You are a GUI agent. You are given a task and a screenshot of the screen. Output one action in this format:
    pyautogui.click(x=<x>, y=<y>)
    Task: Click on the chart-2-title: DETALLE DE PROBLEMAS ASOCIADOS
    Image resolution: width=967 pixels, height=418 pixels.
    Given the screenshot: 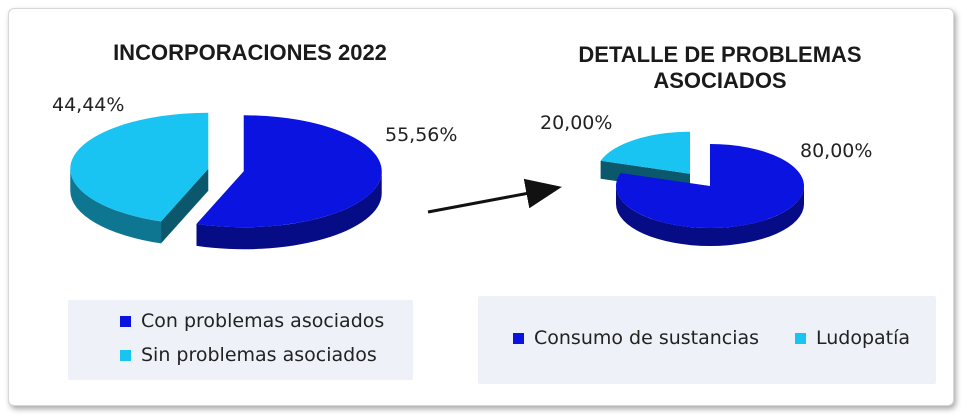 What is the action you would take?
    pyautogui.click(x=720, y=68)
    